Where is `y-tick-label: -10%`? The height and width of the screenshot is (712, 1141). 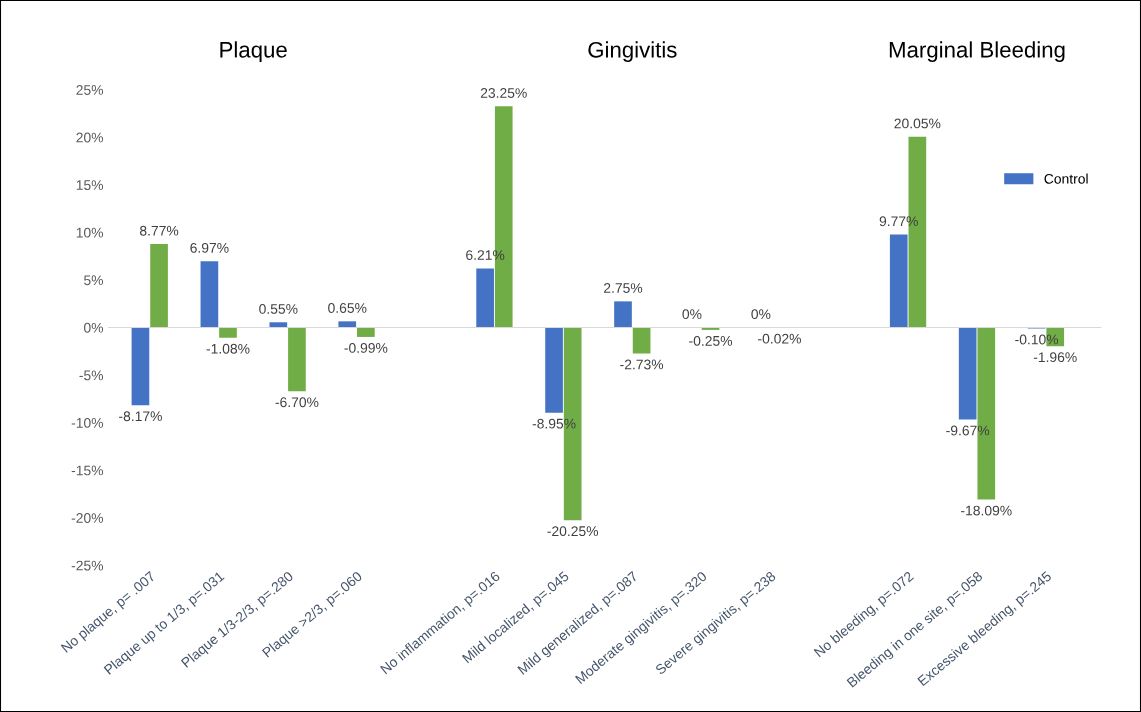
y-tick-label: -10% is located at coordinates (87, 422).